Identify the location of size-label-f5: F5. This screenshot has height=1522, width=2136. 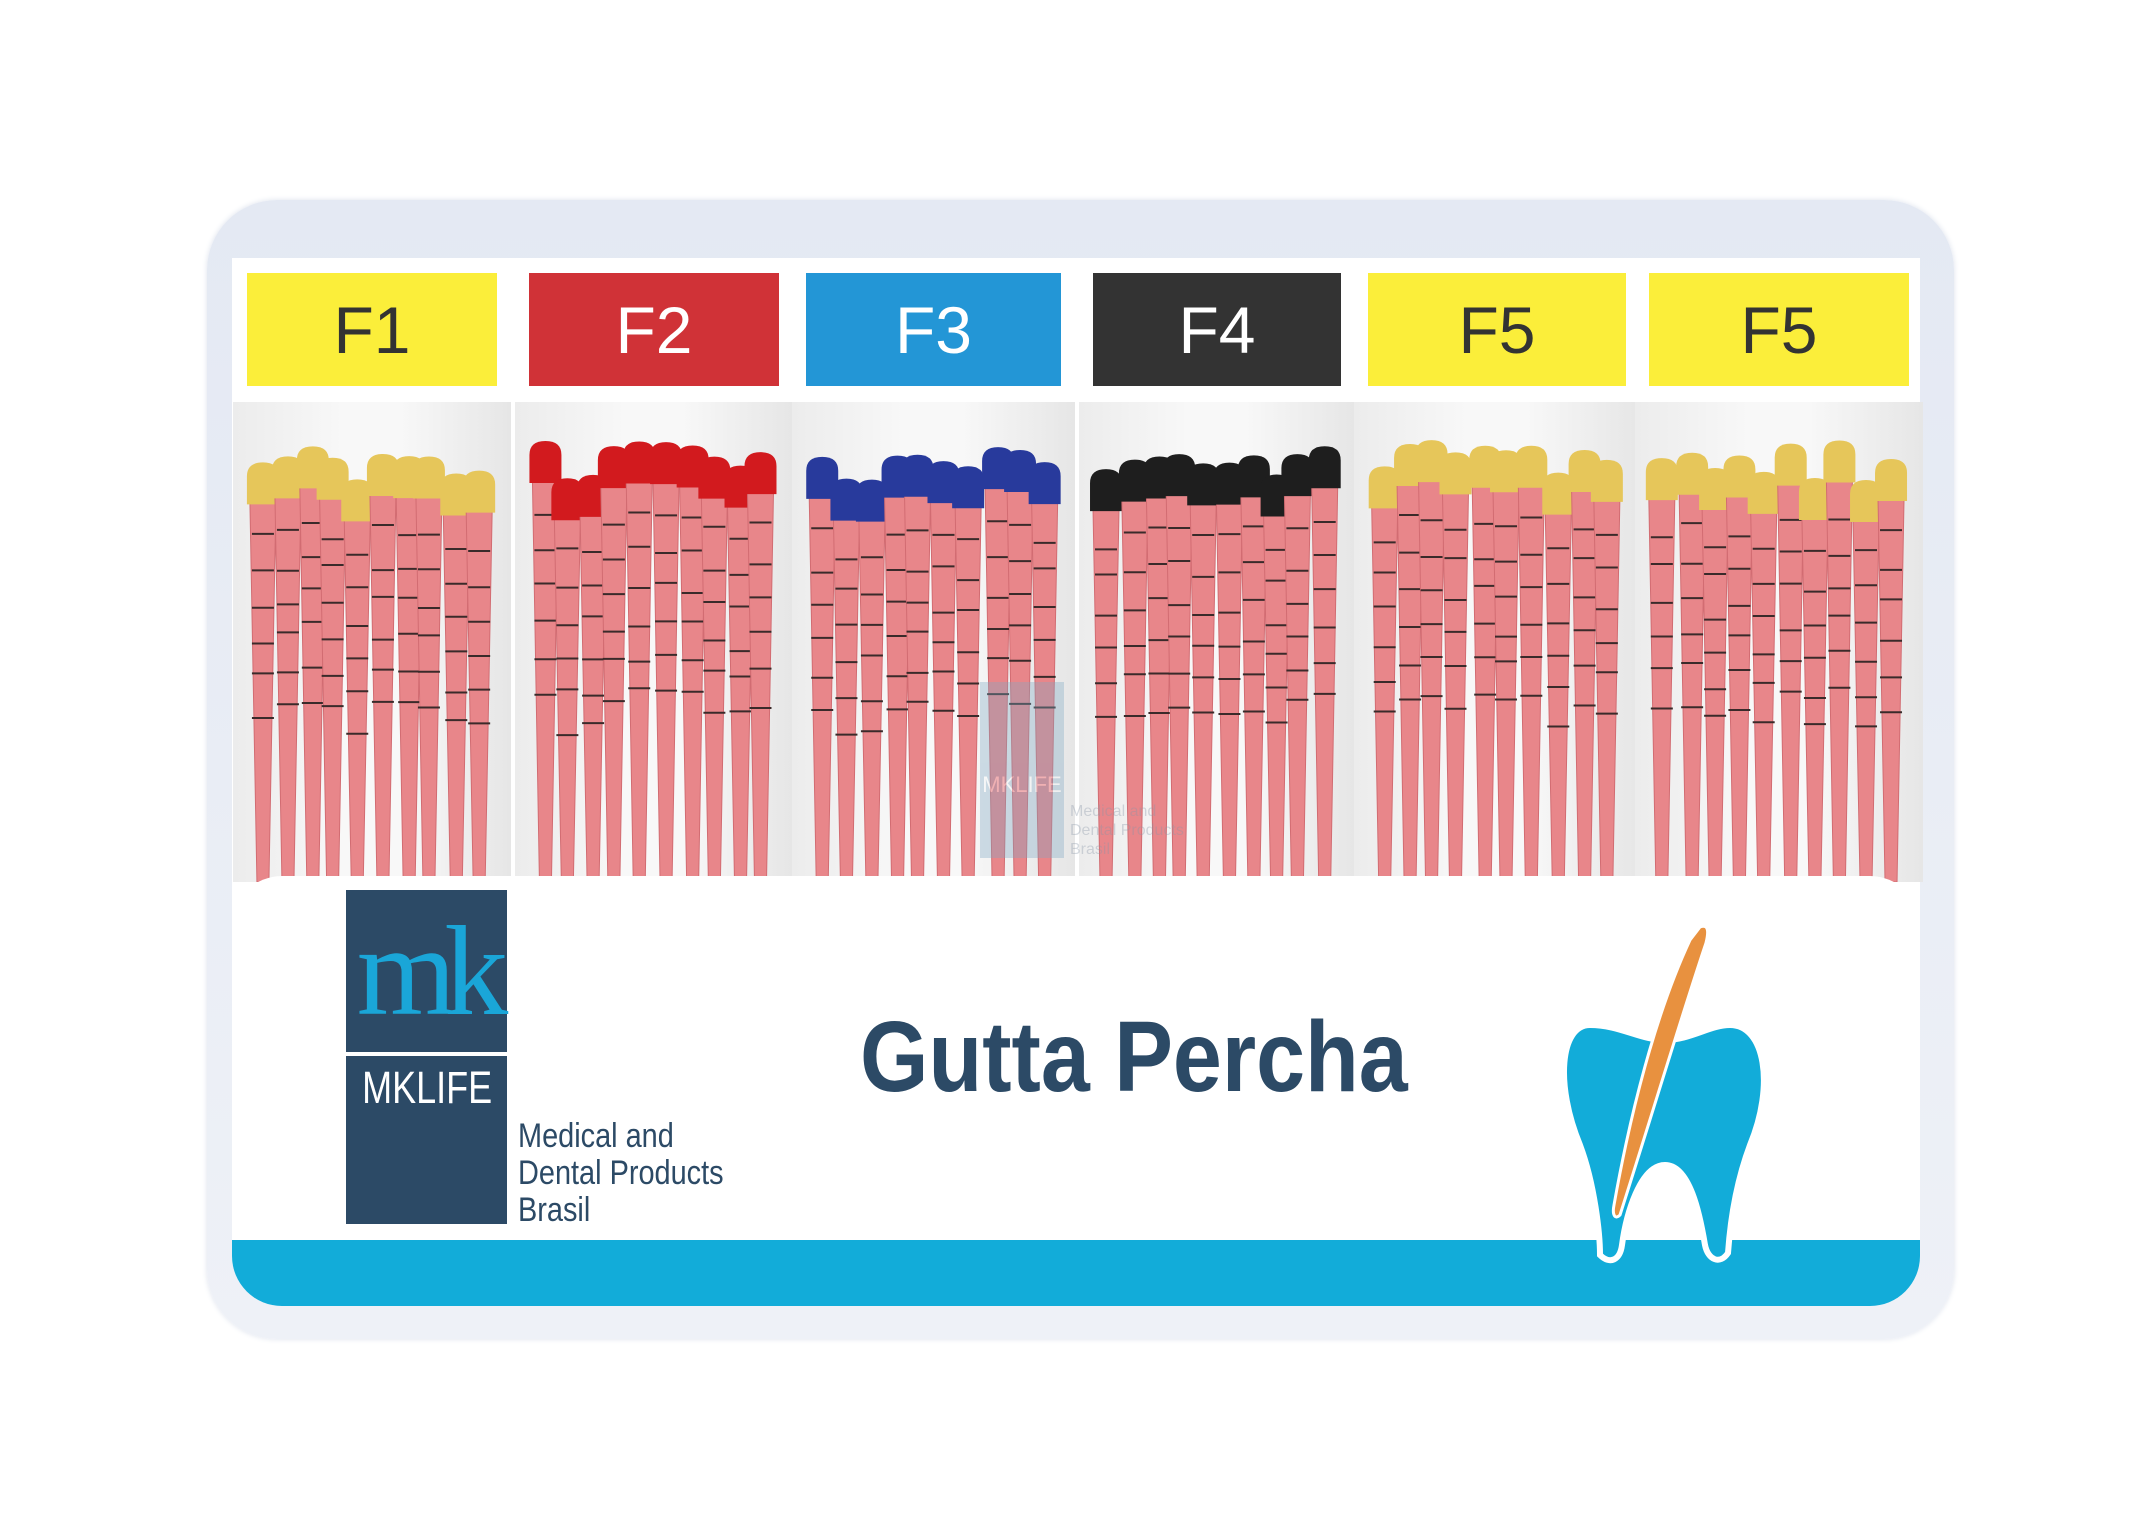
(1497, 329).